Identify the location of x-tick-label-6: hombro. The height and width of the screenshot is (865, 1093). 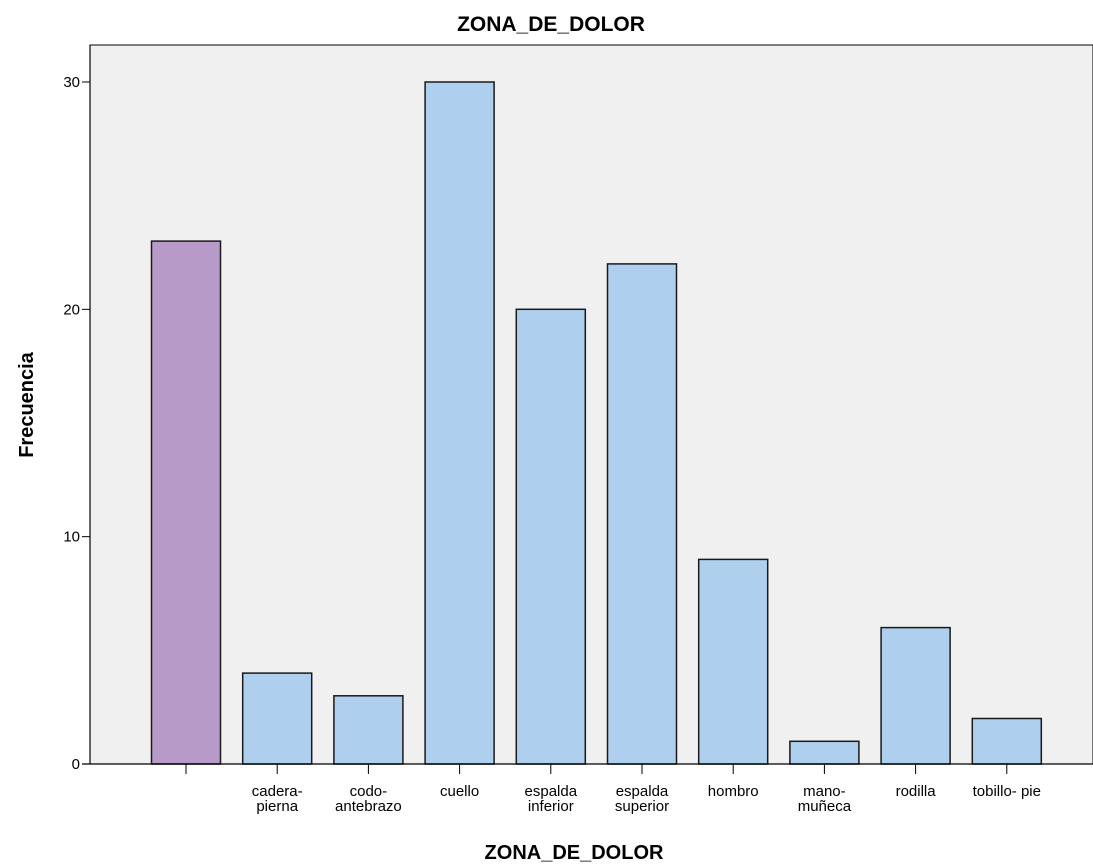
(733, 791).